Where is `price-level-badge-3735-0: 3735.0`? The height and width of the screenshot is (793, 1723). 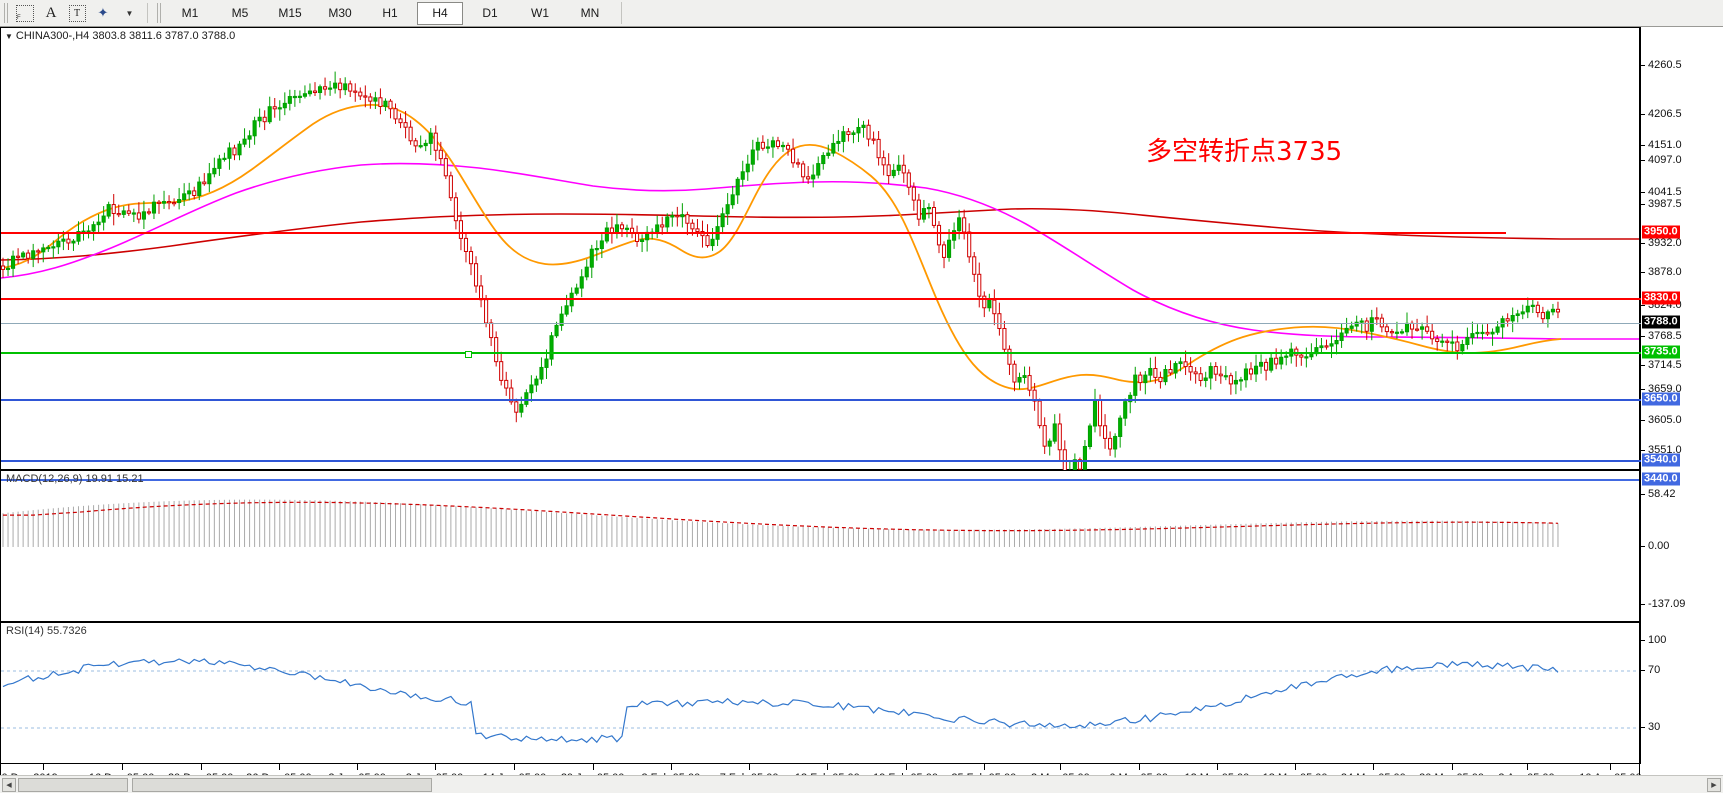 price-level-badge-3735-0: 3735.0 is located at coordinates (1661, 352).